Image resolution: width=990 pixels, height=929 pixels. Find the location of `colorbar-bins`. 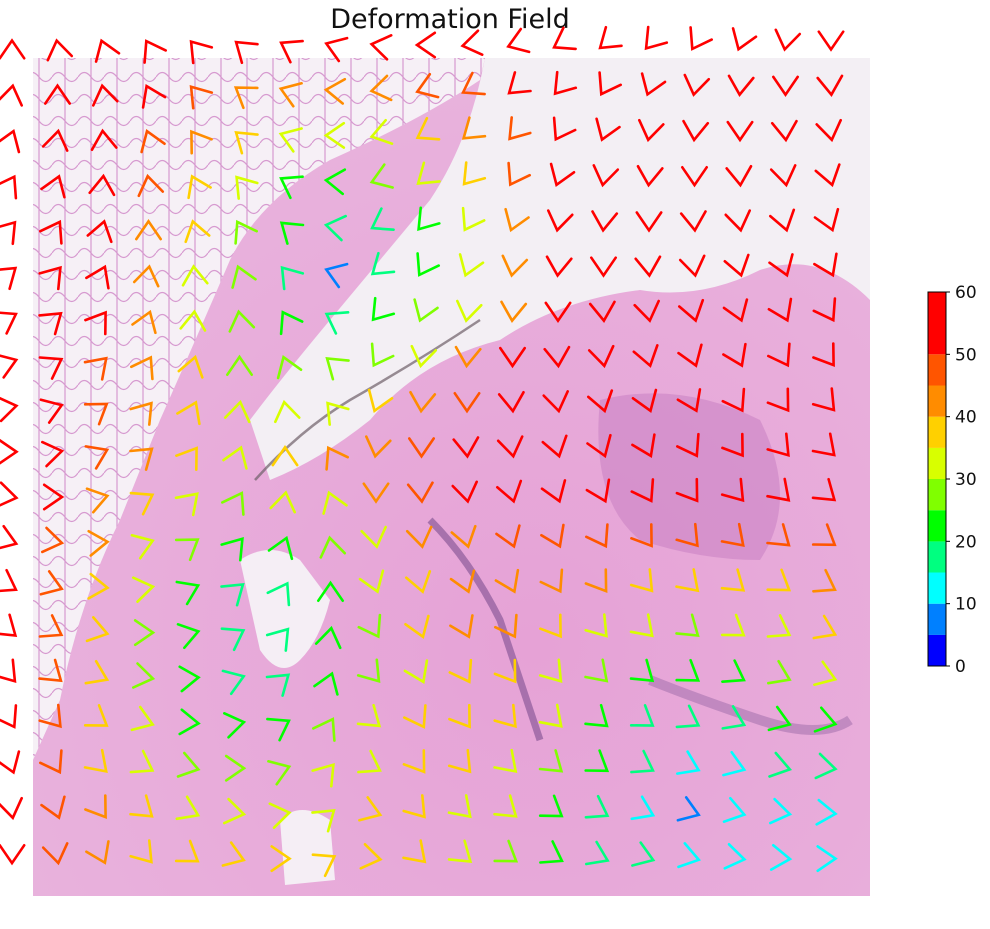

colorbar-bins is located at coordinates (937, 479).